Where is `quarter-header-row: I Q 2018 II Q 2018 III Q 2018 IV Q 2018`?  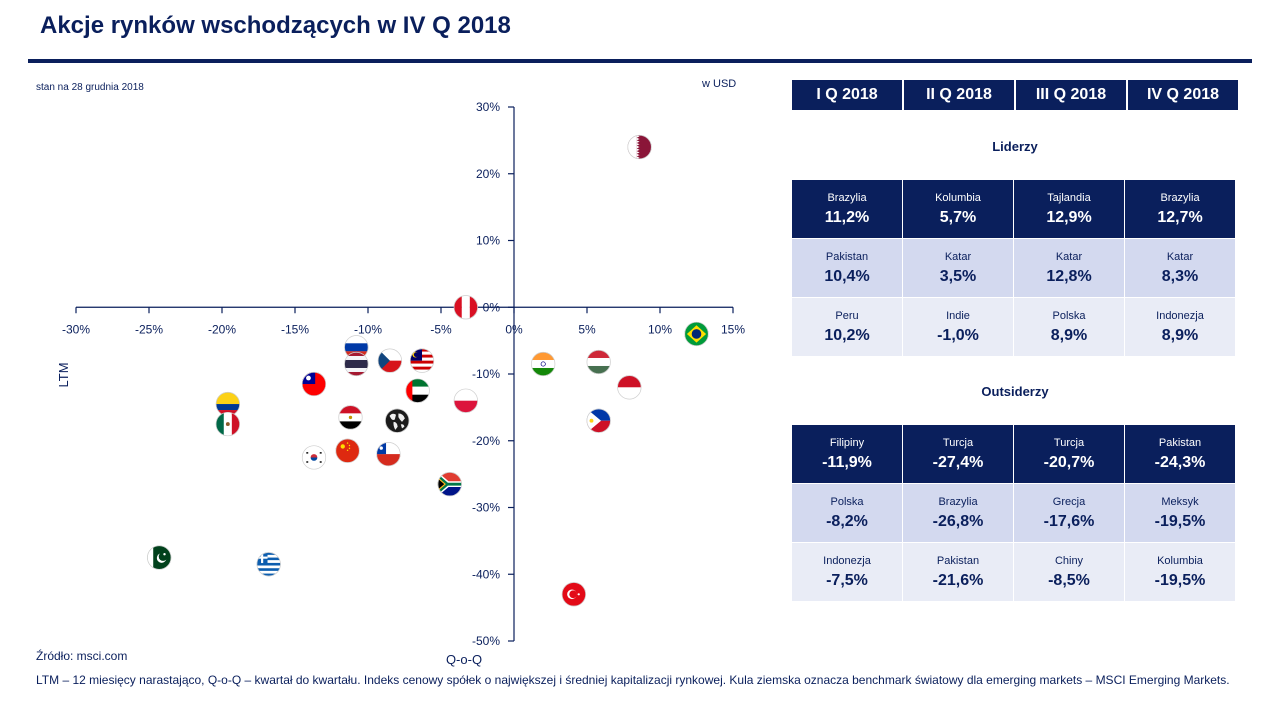 quarter-header-row: I Q 2018 II Q 2018 III Q 2018 IV Q 2018 is located at coordinates (1016, 95).